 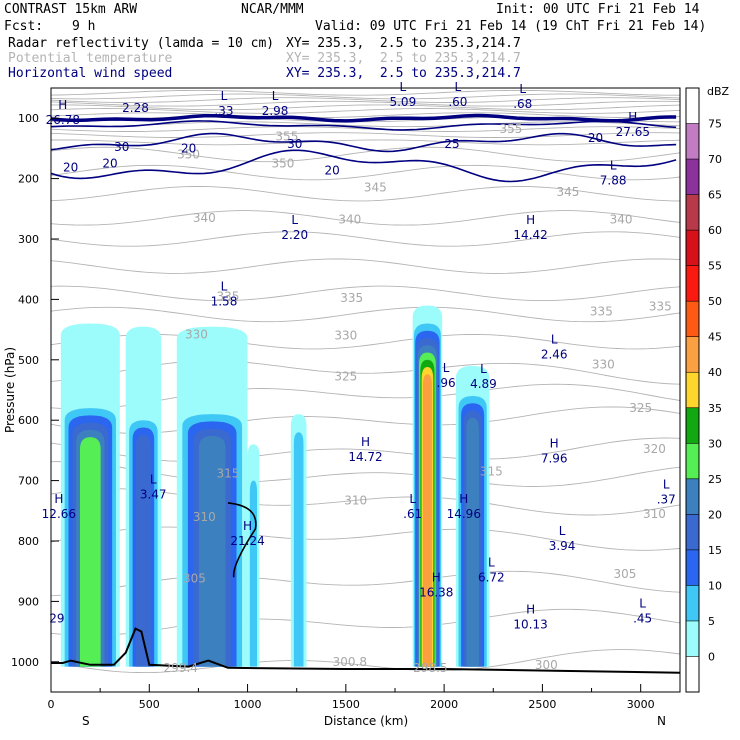 I want to click on y-tick-label: 600, so click(x=28, y=420).